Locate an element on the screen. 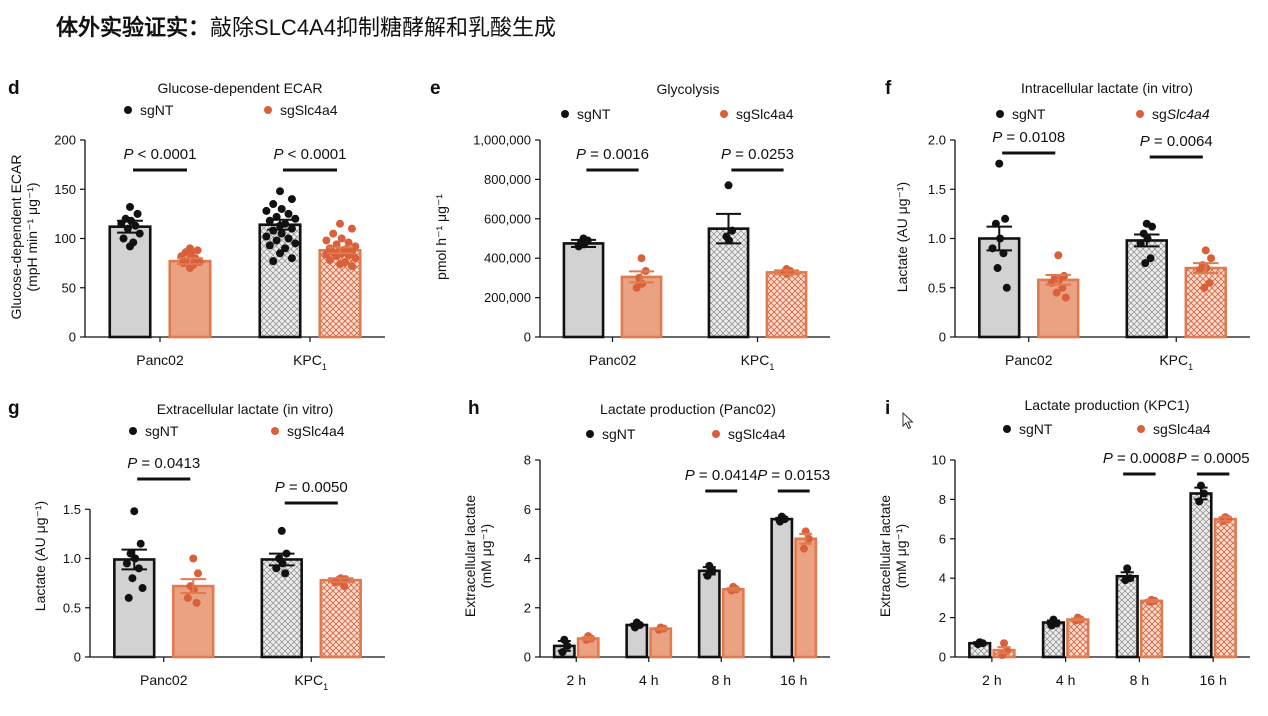 The height and width of the screenshot is (716, 1268). y-axis-label: Glucose-dependent ECAR (mpH min⁻¹ μg⁻¹) is located at coordinates (24, 237).